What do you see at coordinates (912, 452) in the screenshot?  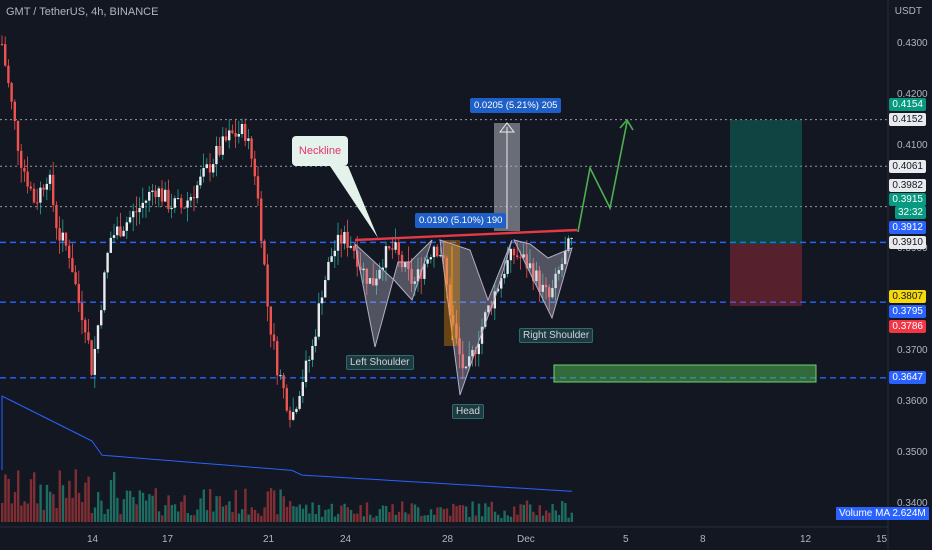 I see `y-axis-tick: 0.3500` at bounding box center [912, 452].